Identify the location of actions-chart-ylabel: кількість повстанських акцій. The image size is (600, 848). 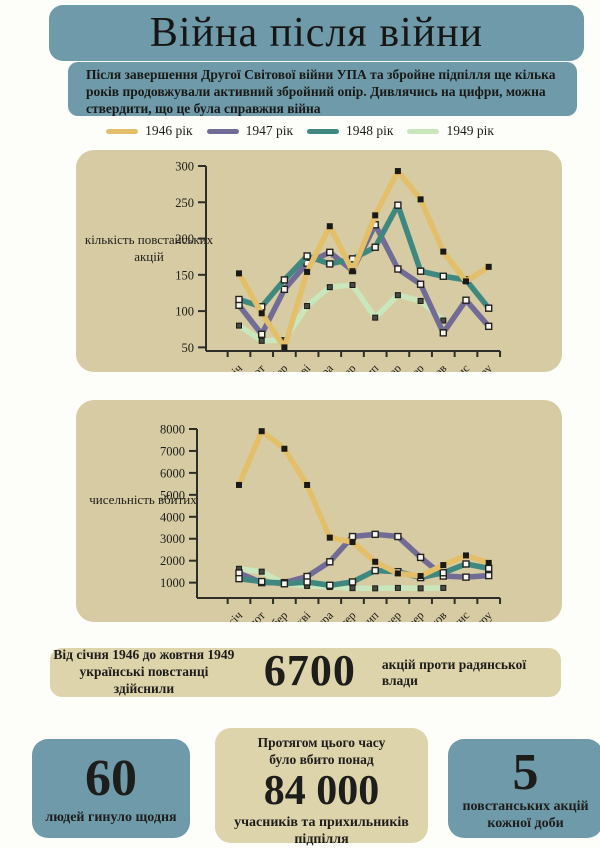
(149, 248).